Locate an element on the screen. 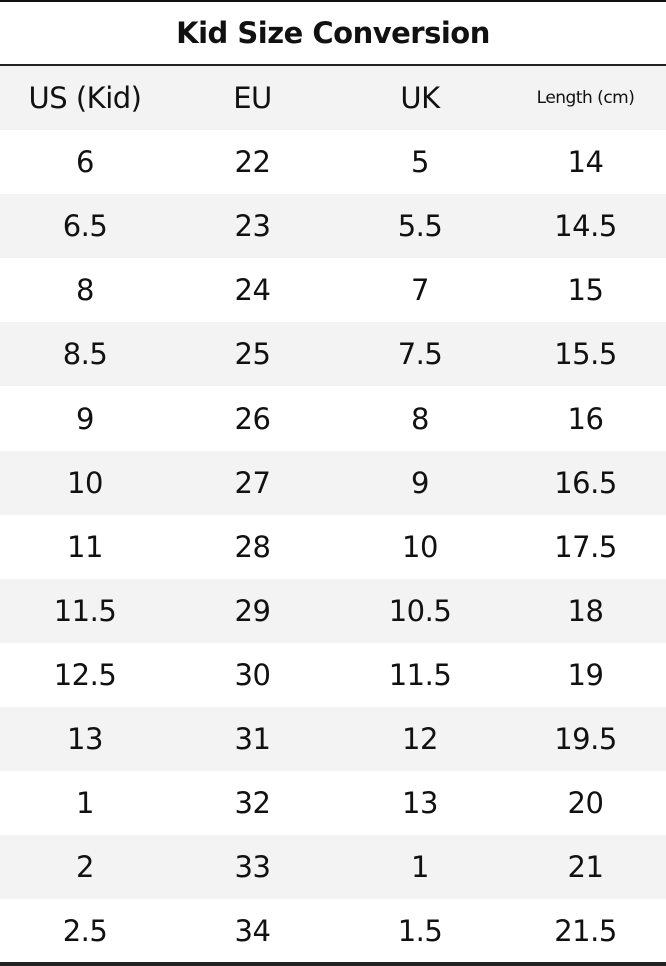  table-row: 11.5 29 10.5 18 is located at coordinates (333, 610).